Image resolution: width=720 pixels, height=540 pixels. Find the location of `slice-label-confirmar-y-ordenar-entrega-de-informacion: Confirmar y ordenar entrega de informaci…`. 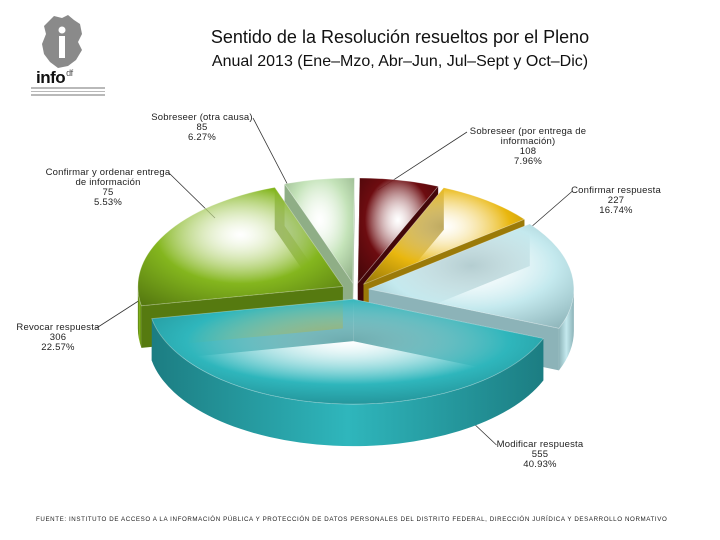

slice-label-confirmar-y-ordenar-entrega-de-informacion: Confirmar y ordenar entrega de informaci… is located at coordinates (108, 188).